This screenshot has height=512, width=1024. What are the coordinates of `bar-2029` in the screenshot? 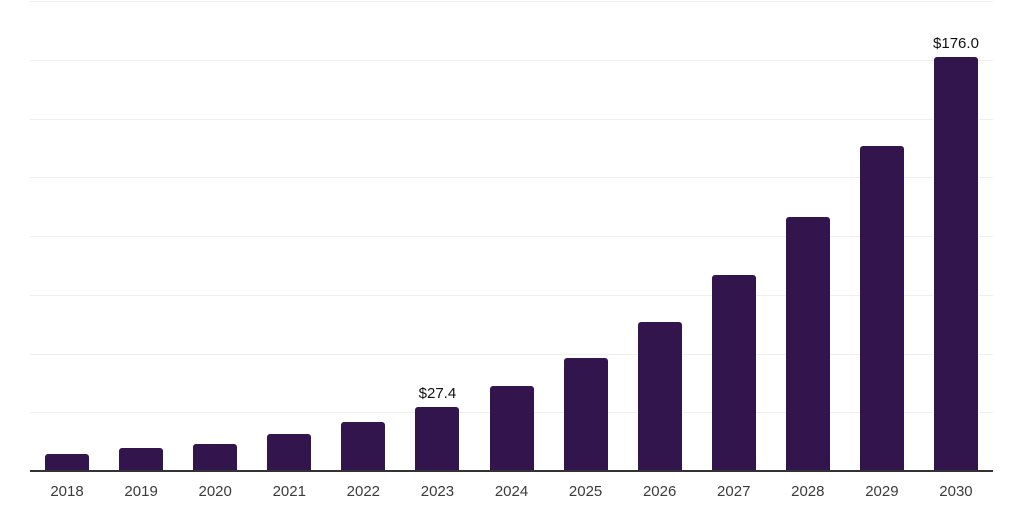 It's located at (881, 308).